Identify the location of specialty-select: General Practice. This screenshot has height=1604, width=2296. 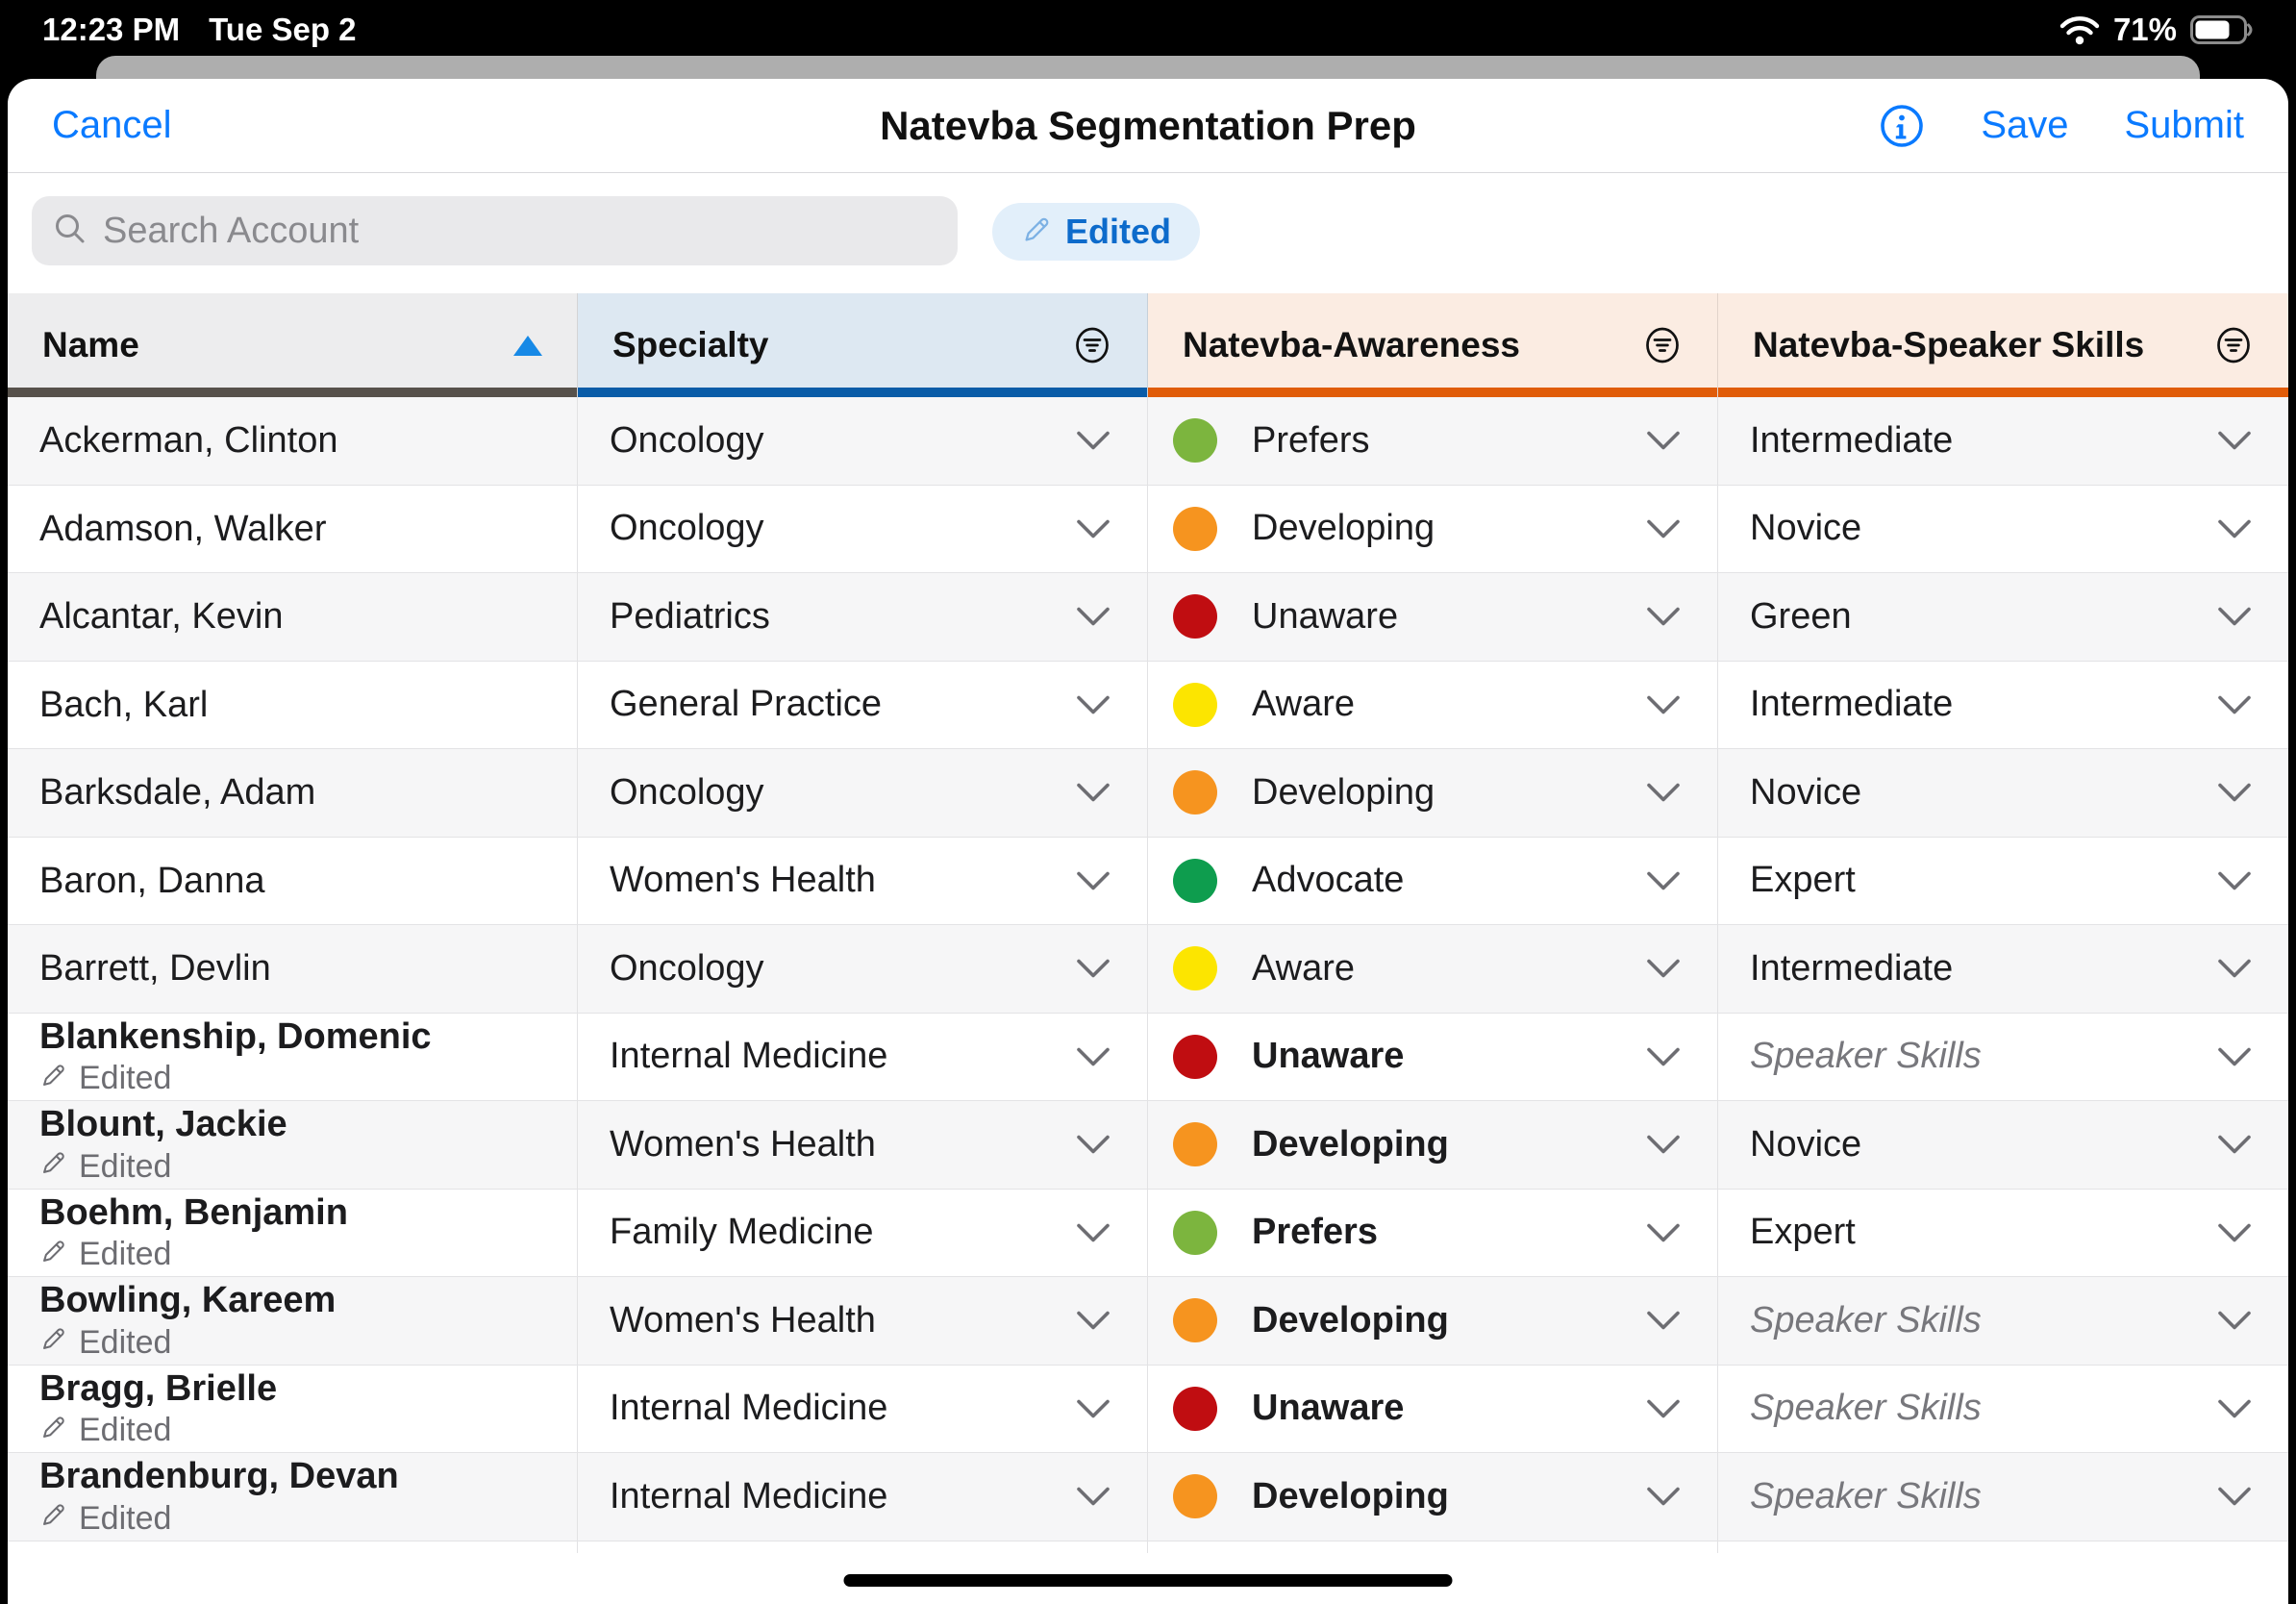
(863, 704).